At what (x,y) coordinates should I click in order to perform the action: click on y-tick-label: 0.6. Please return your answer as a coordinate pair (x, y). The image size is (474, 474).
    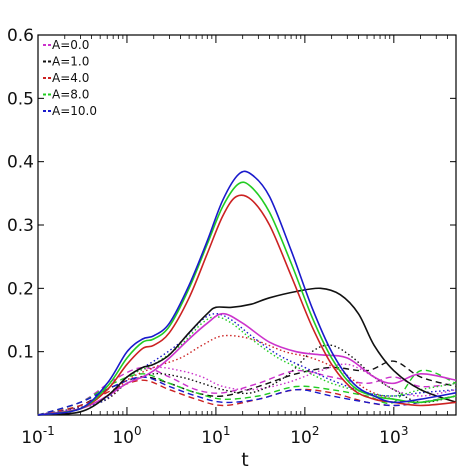
    Looking at the image, I should click on (20, 36).